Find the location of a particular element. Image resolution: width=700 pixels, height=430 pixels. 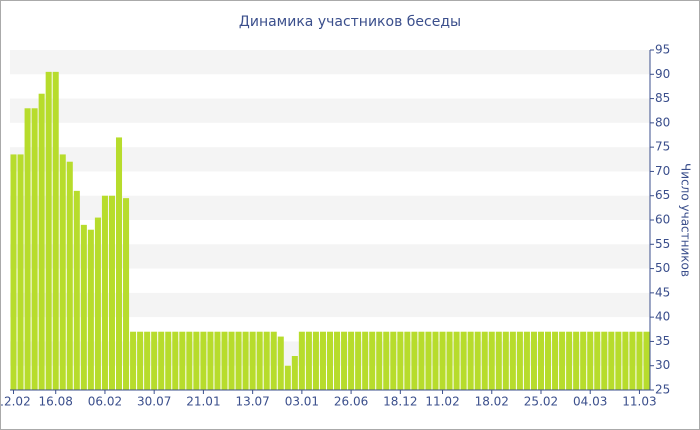

x-tick-label: 13.07 is located at coordinates (252, 402).